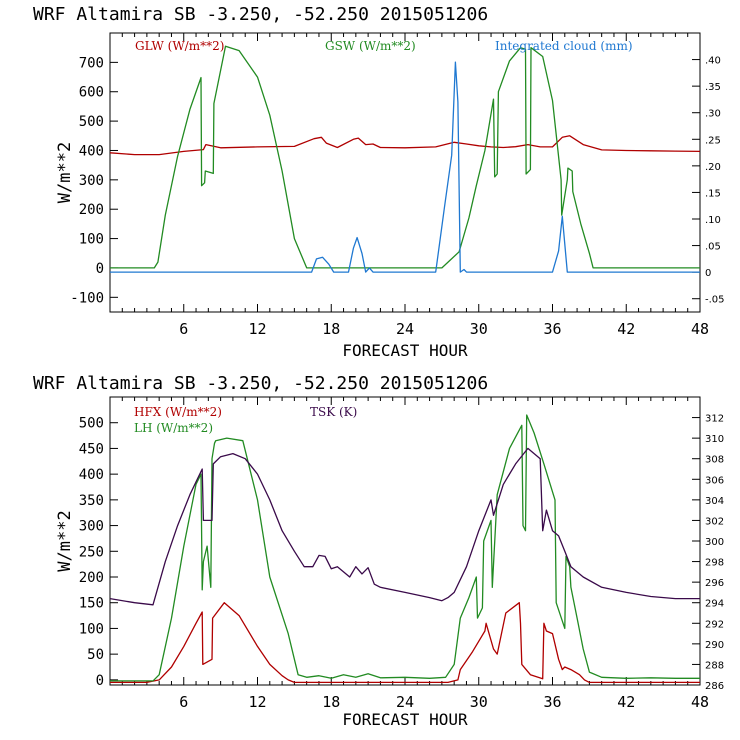 This screenshot has width=740, height=740. I want to click on radiation-y2-tick-label: 0, so click(708, 273).